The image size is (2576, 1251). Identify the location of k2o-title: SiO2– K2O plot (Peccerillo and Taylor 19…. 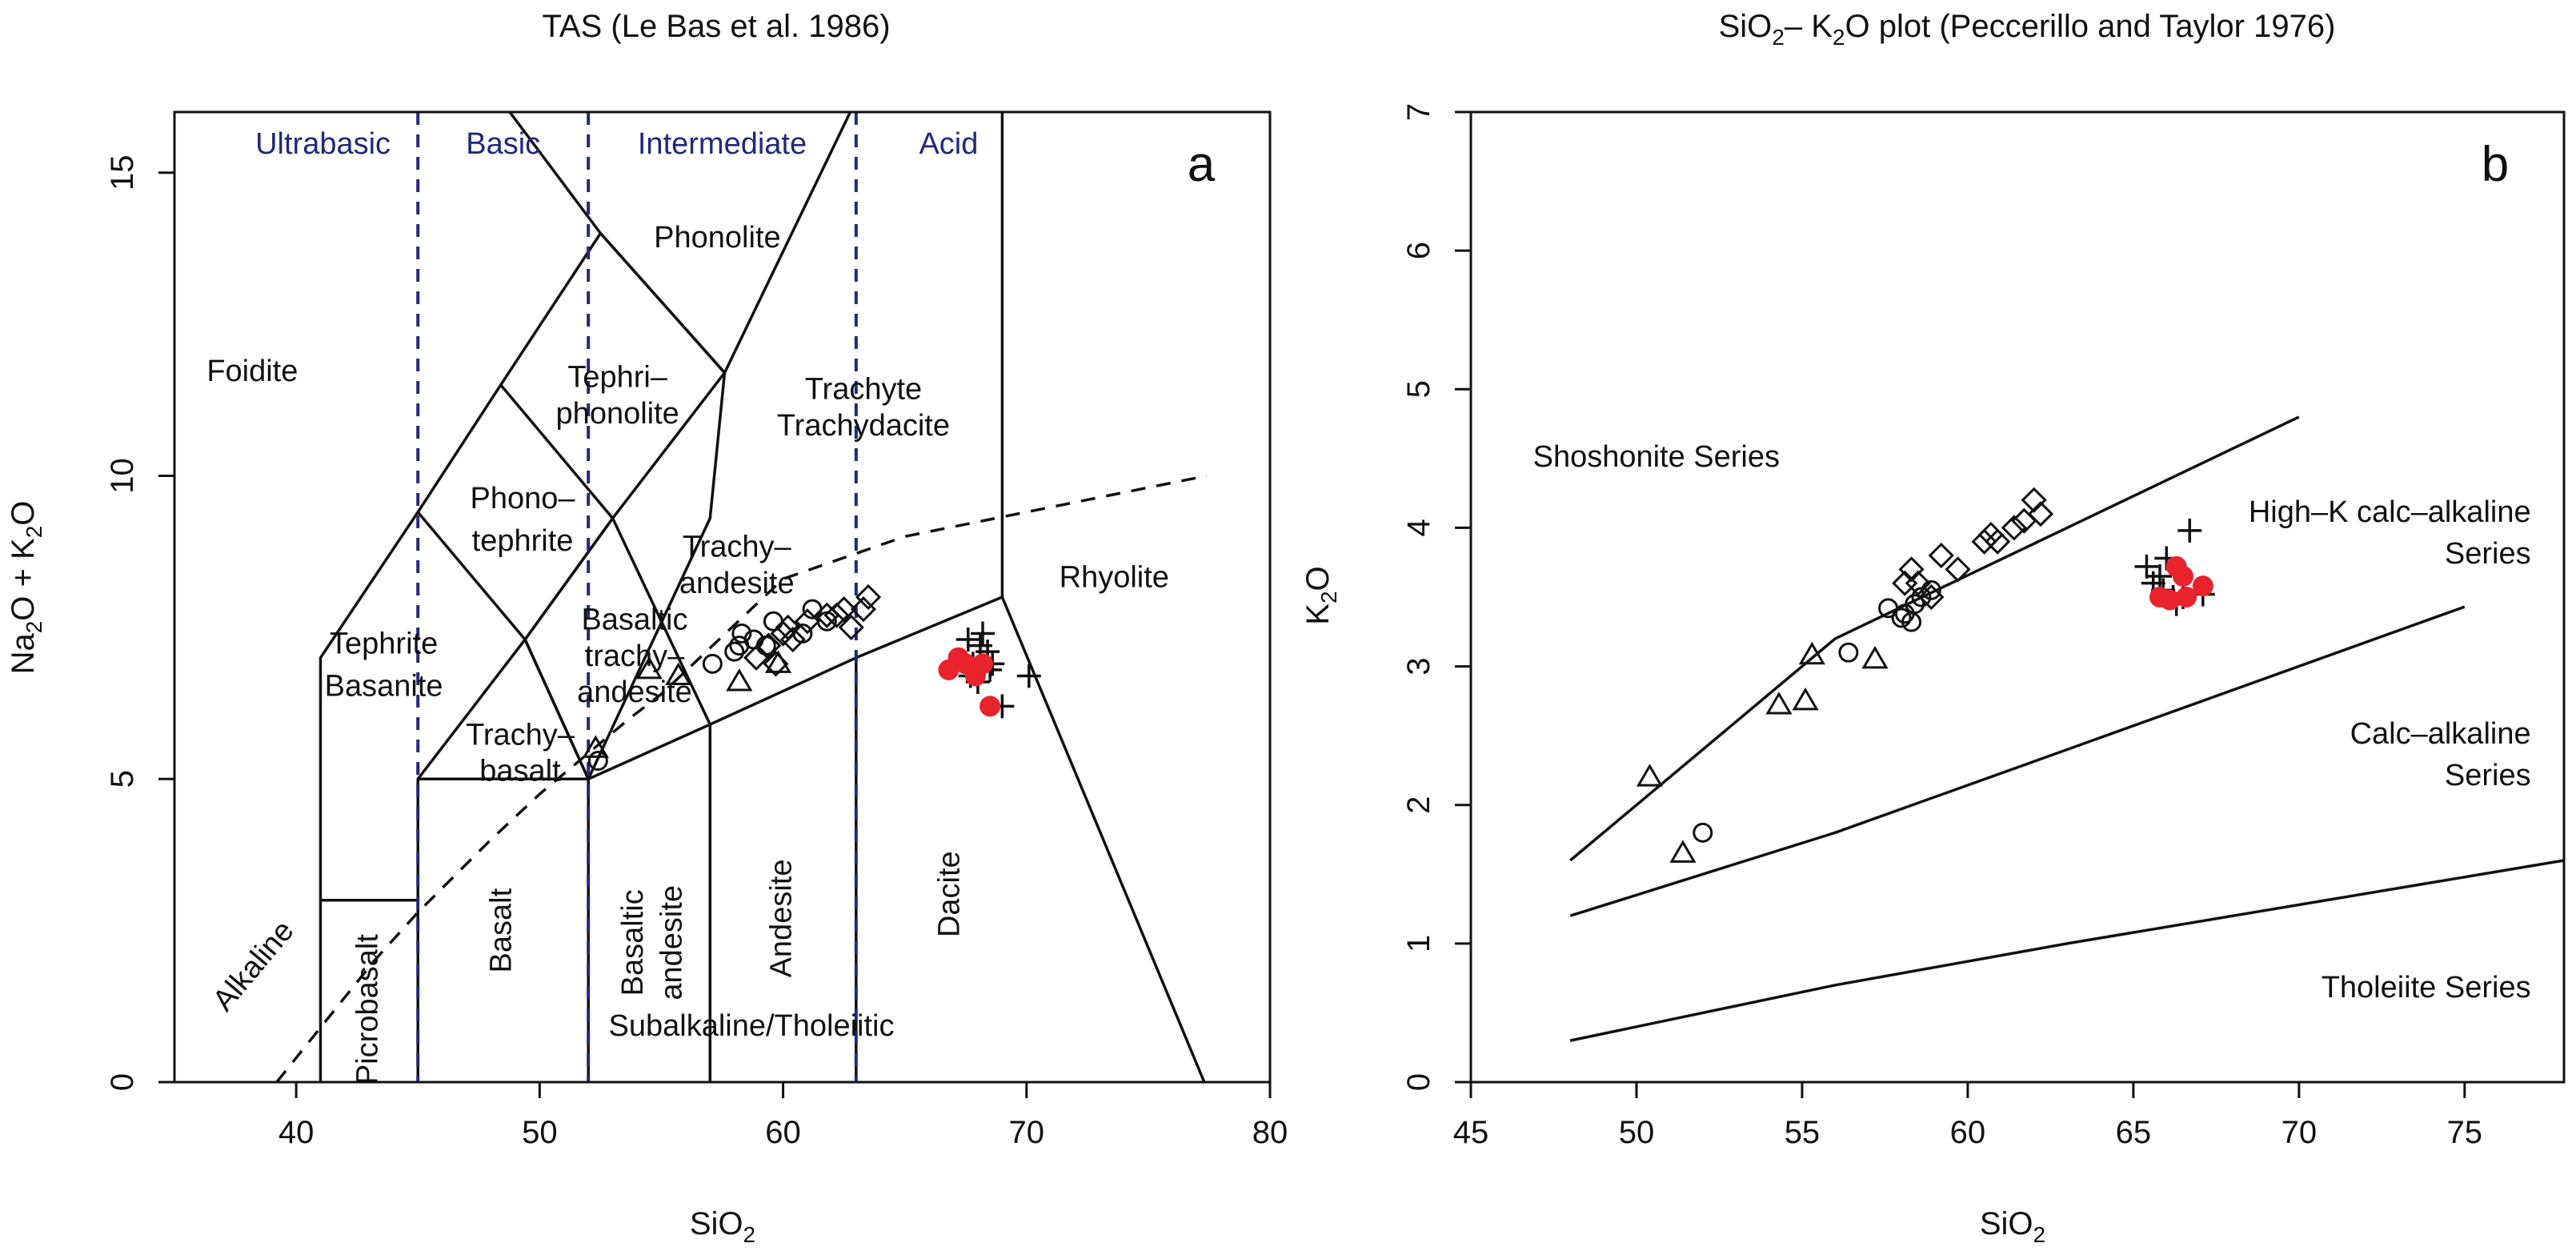
(2027, 29).